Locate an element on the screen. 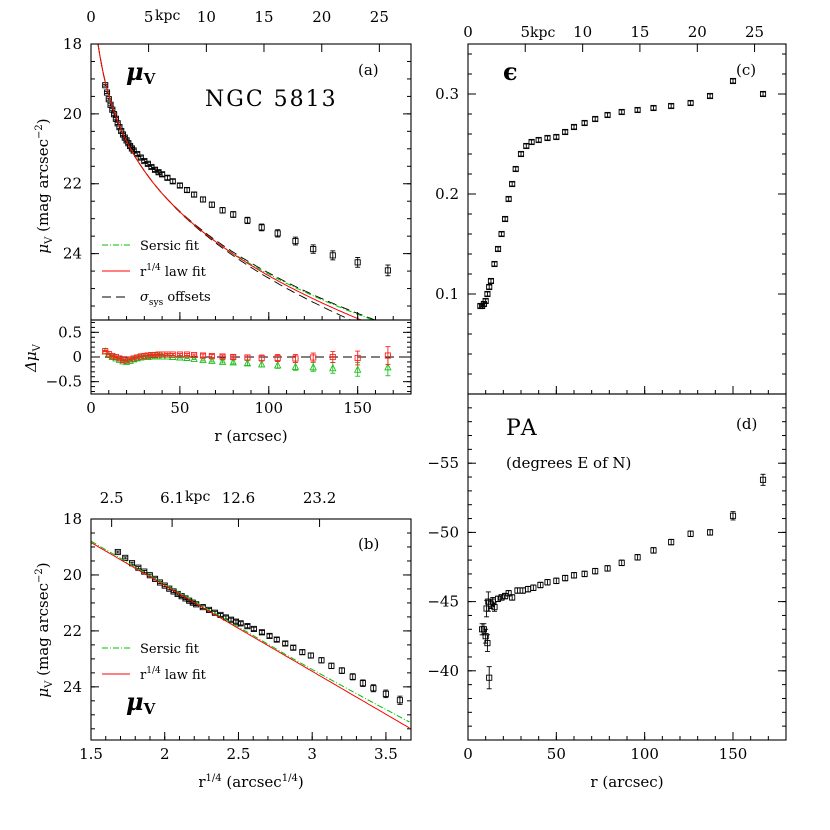 The image size is (830, 830). panel-a-kpc-unit: kpc is located at coordinates (167, 16).